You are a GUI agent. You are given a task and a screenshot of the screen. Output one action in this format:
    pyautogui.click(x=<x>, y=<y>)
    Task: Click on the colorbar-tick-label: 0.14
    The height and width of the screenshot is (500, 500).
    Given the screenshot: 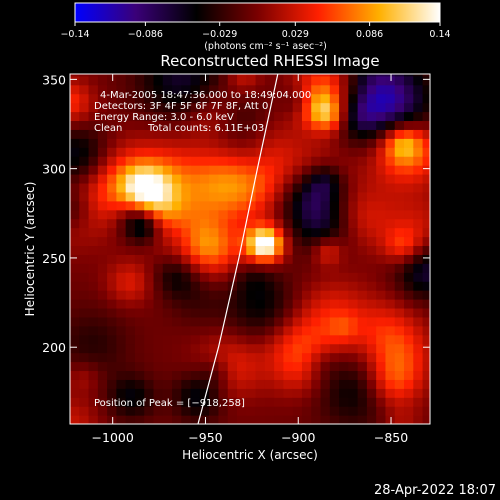 What is the action you would take?
    pyautogui.click(x=439, y=34)
    